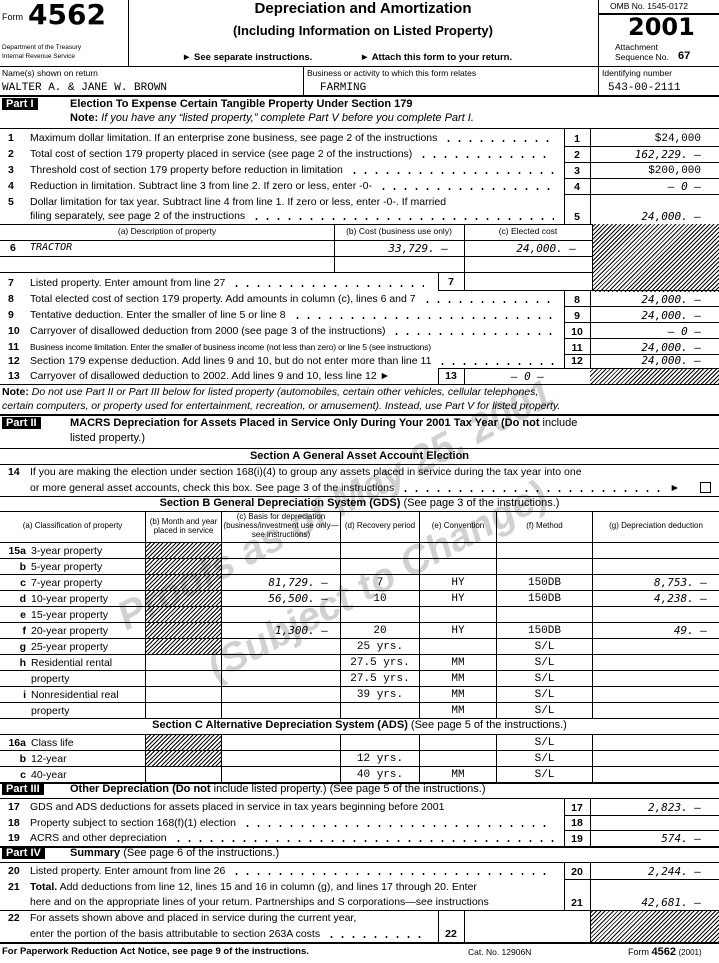  I want to click on business-activity: FARMING, so click(343, 88).